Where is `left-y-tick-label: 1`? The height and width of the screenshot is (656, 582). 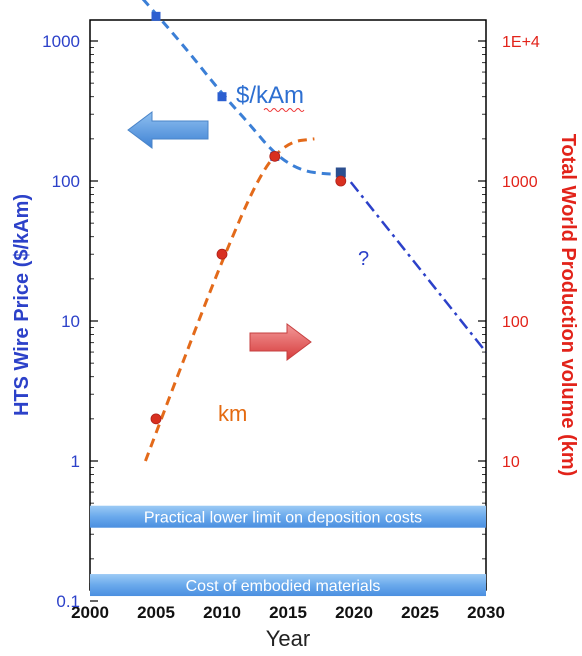
left-y-tick-label: 1 is located at coordinates (75, 461).